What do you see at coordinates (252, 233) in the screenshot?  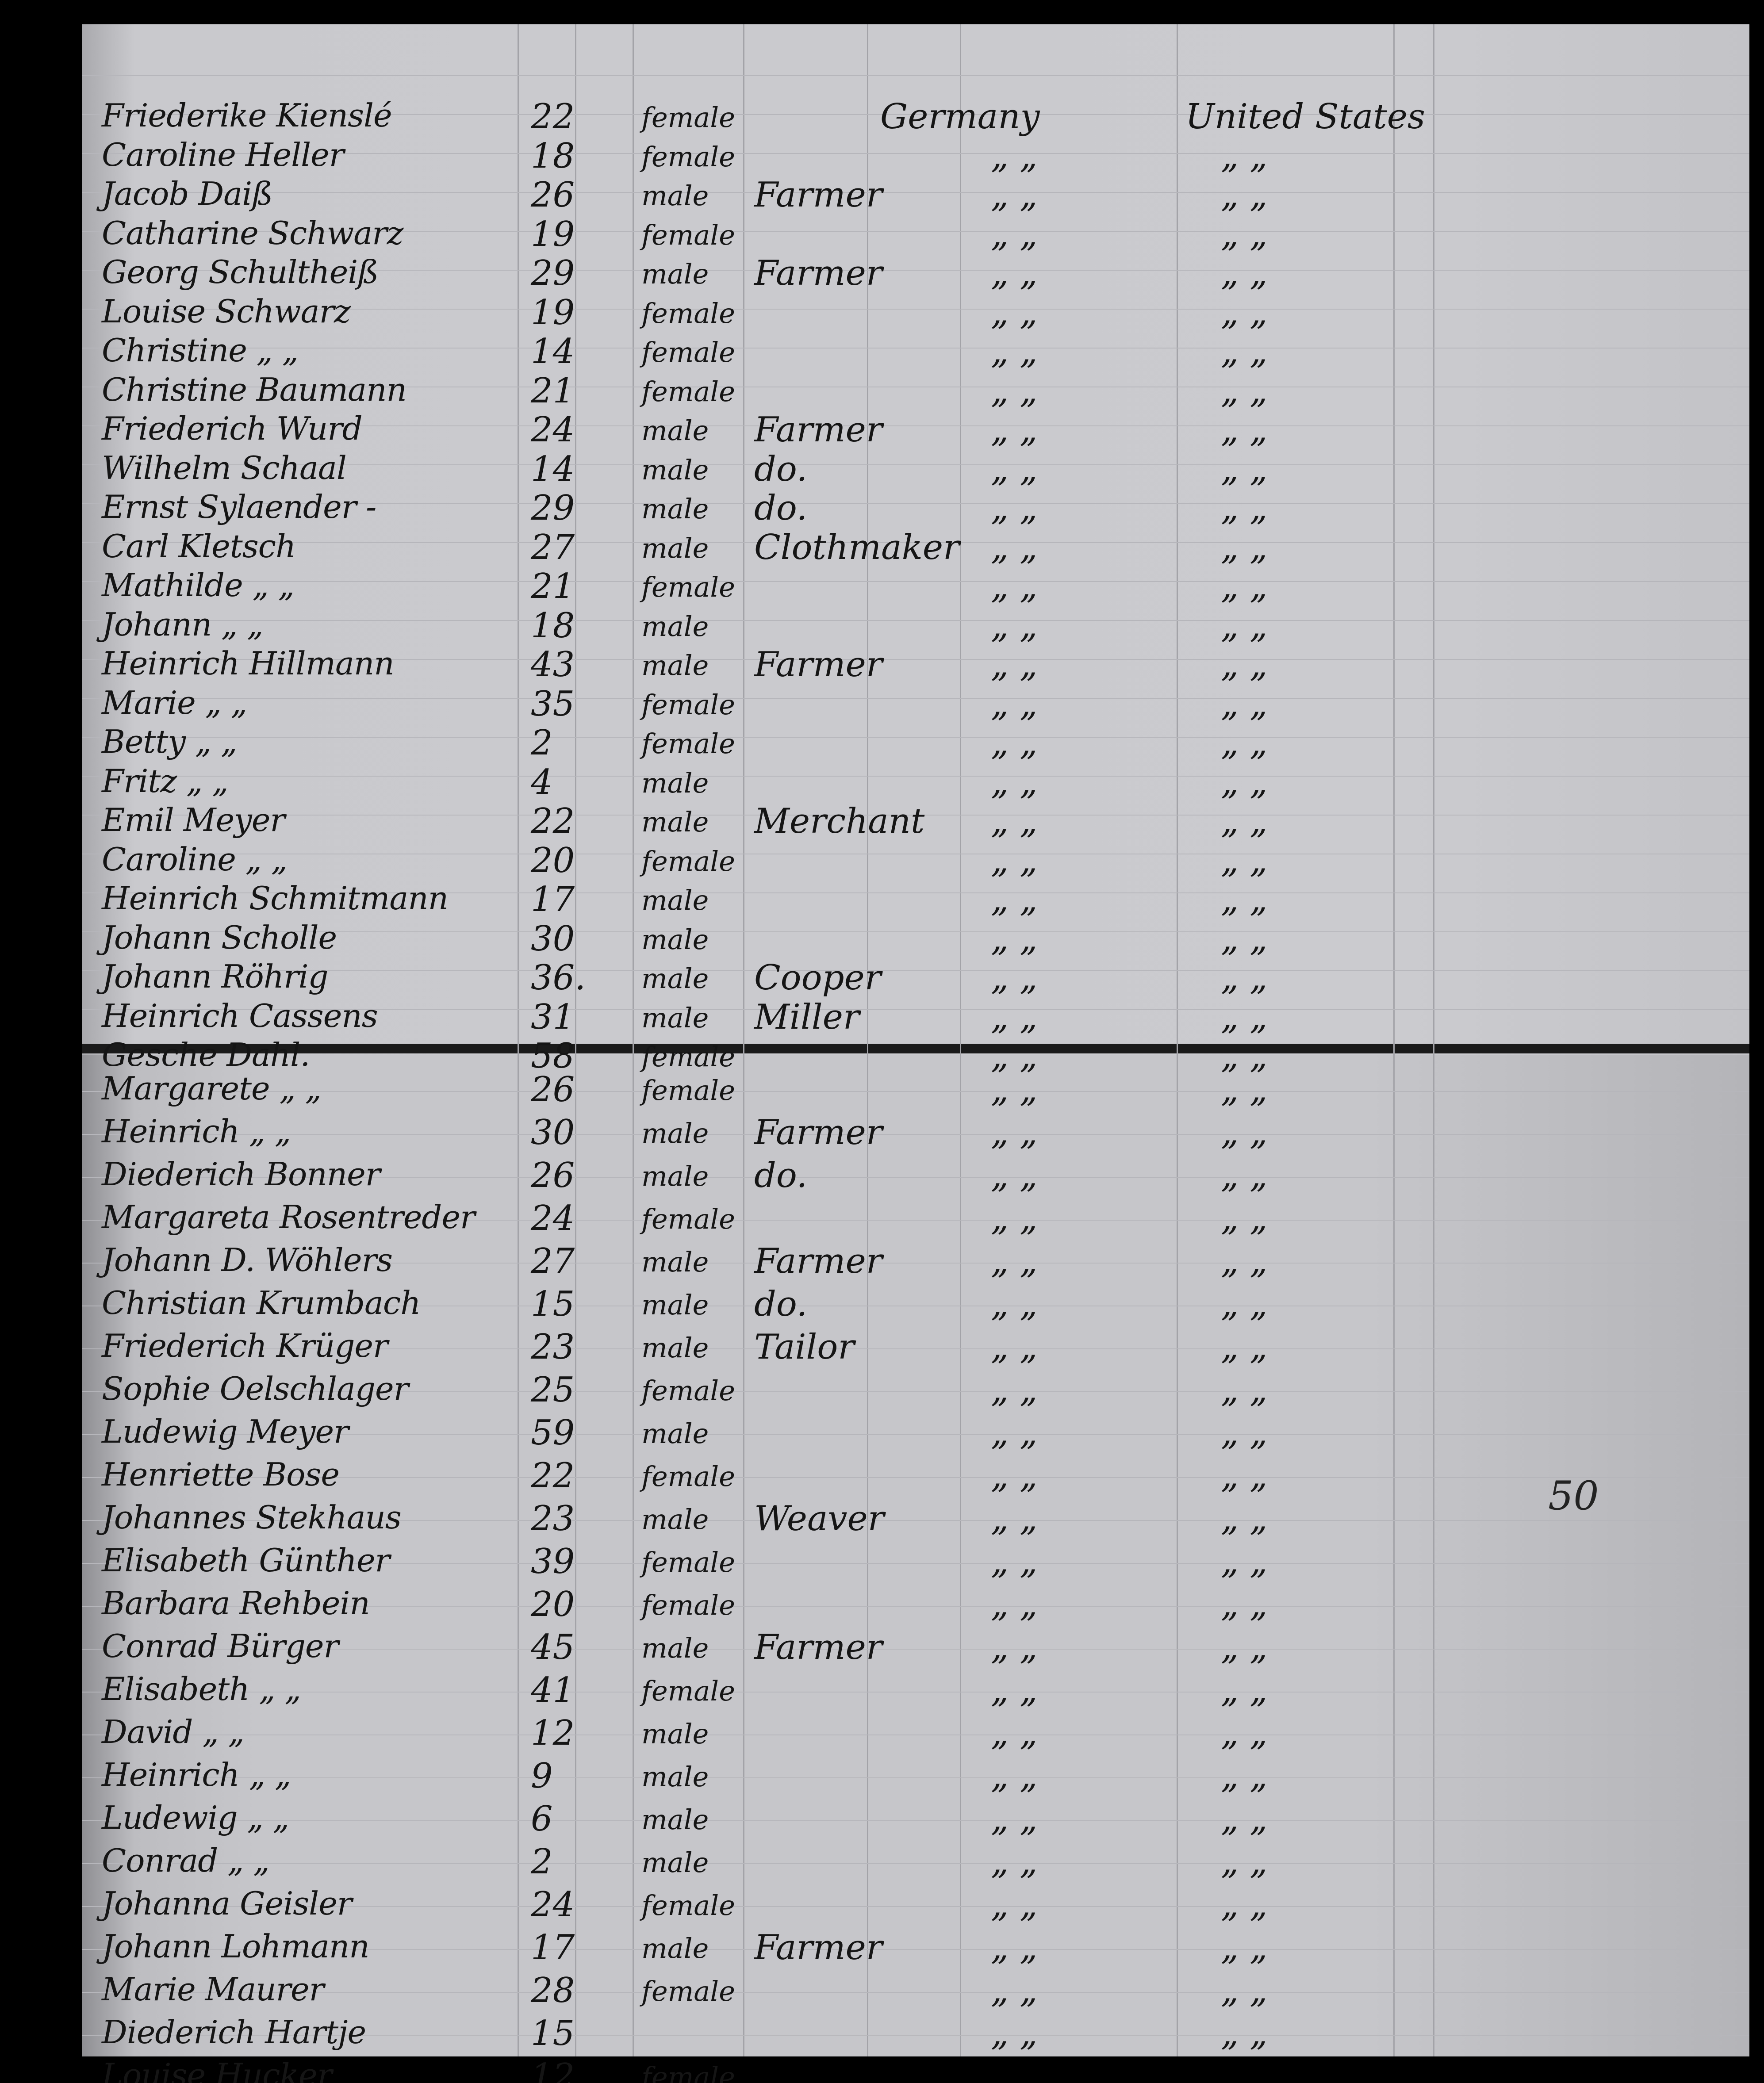 I see `passenger-name: Catharine Schwarz` at bounding box center [252, 233].